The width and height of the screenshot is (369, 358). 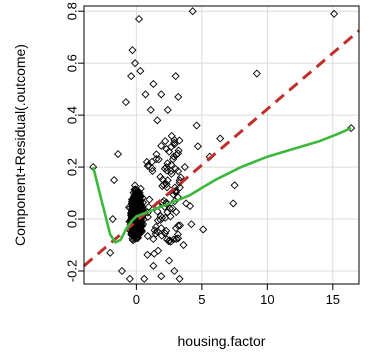 I want to click on y-axis-title: Component+Residual(.outcome), so click(x=20, y=145).